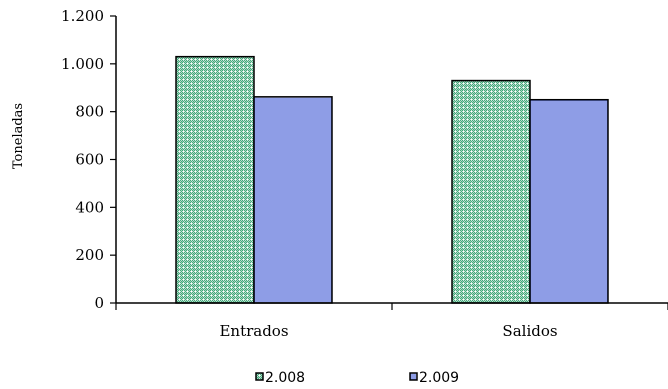  Describe the element at coordinates (357, 378) in the screenshot. I see `legend: 2.008 2.009` at that location.